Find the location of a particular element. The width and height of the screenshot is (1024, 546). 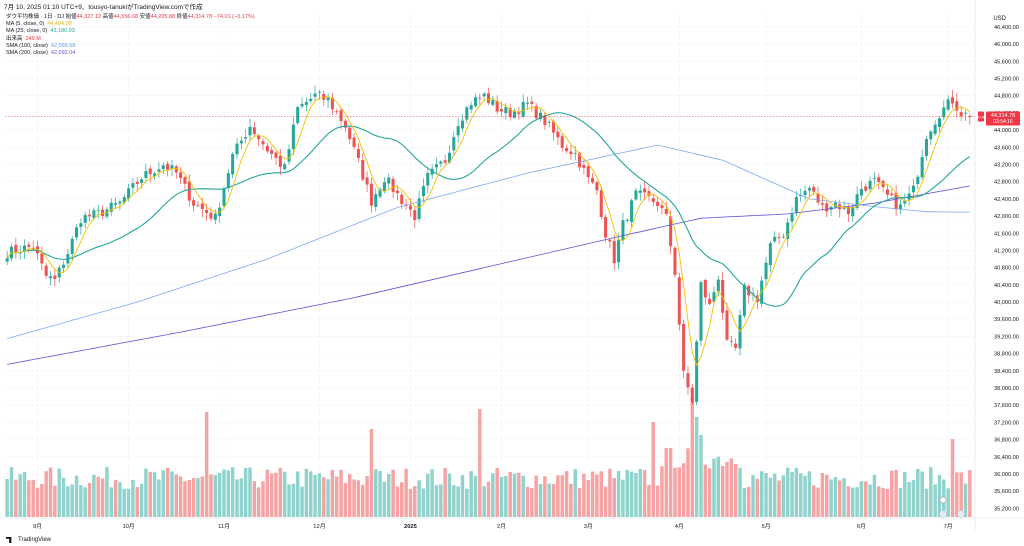

legend-sma100-label: SMA (100, close) is located at coordinates (27, 45).